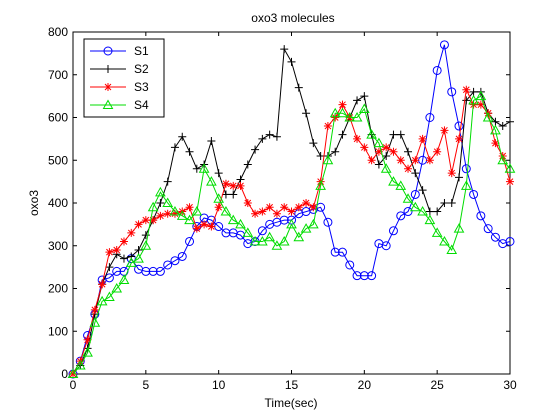 The height and width of the screenshot is (420, 560). Describe the element at coordinates (64, 374) in the screenshot. I see `y-tick-label: 0` at that location.